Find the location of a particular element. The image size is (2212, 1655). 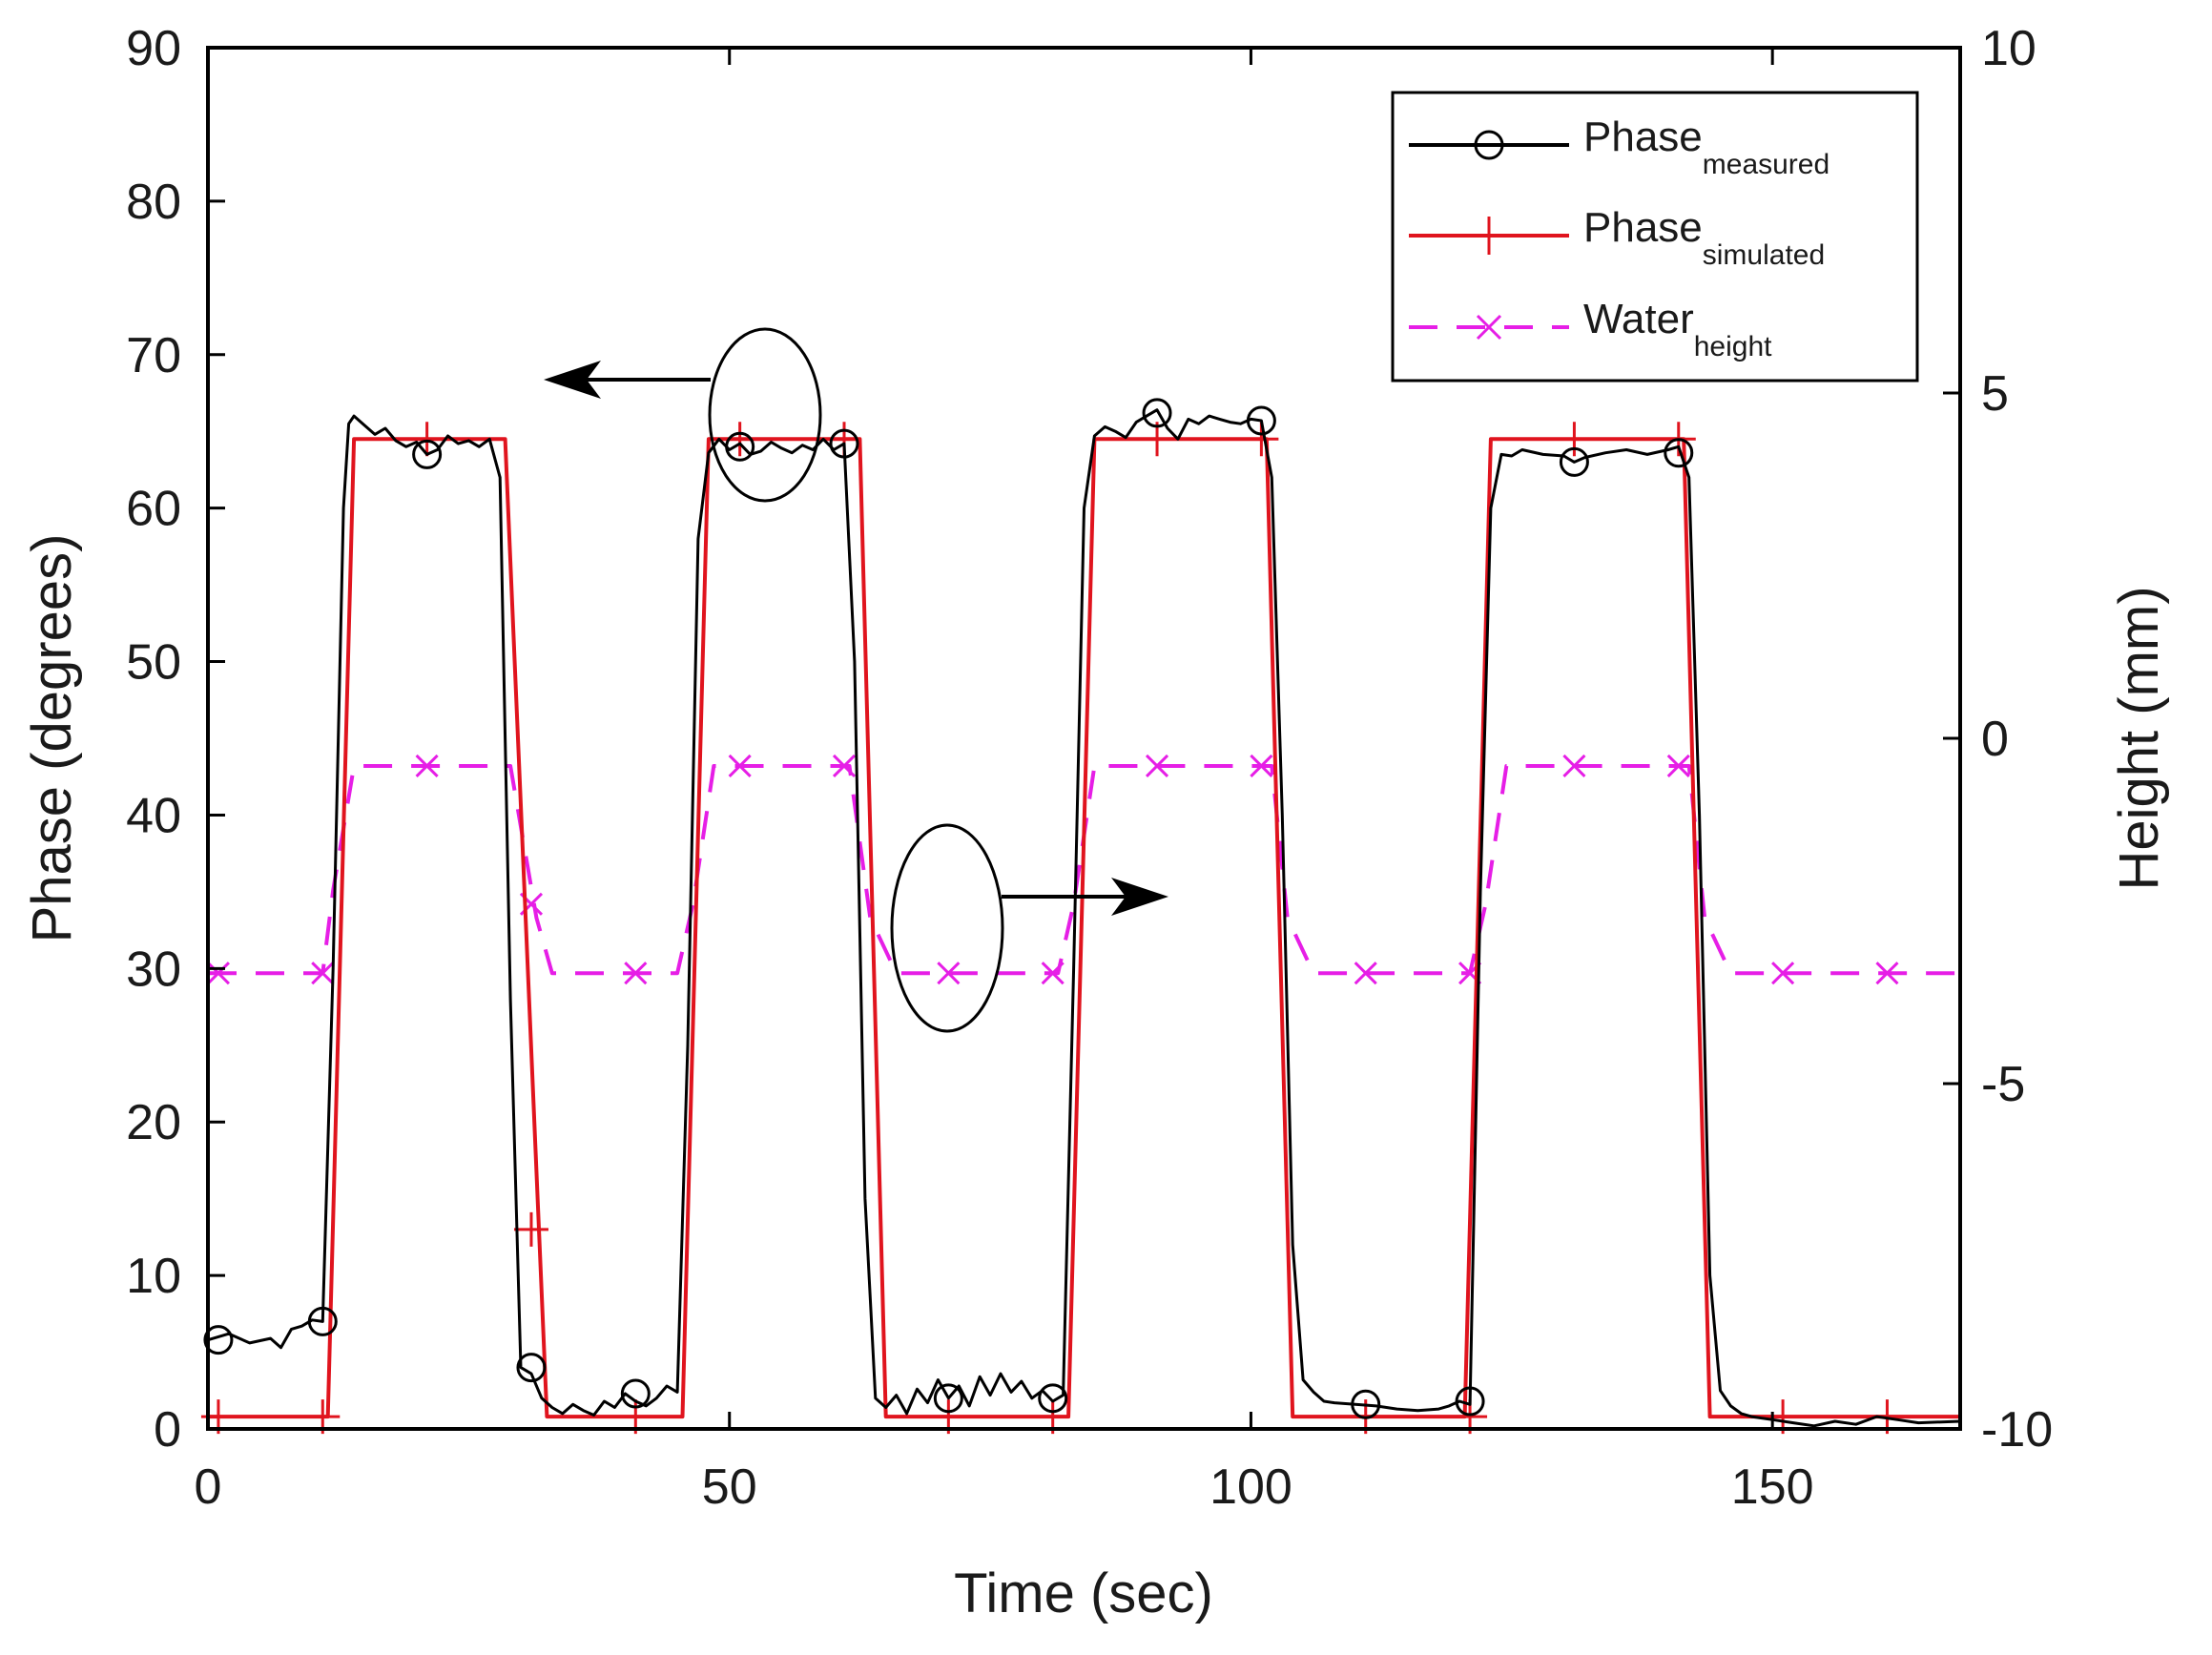

y-left-tick-label: 80 is located at coordinates (153, 203).